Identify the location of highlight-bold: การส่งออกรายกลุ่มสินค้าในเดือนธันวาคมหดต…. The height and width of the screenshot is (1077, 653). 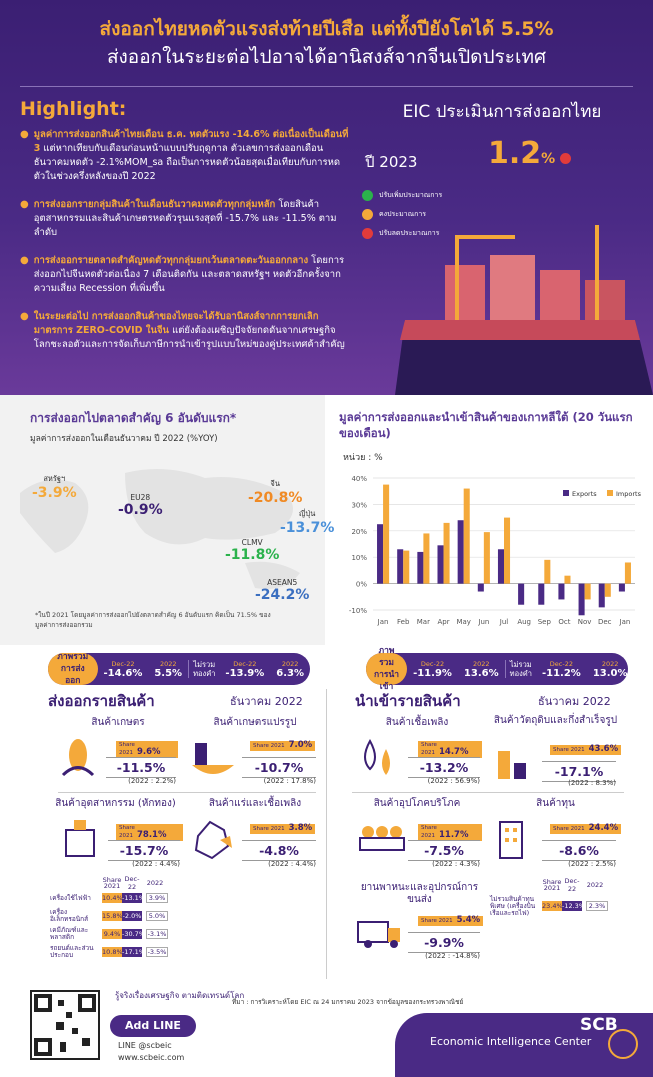
(154, 204).